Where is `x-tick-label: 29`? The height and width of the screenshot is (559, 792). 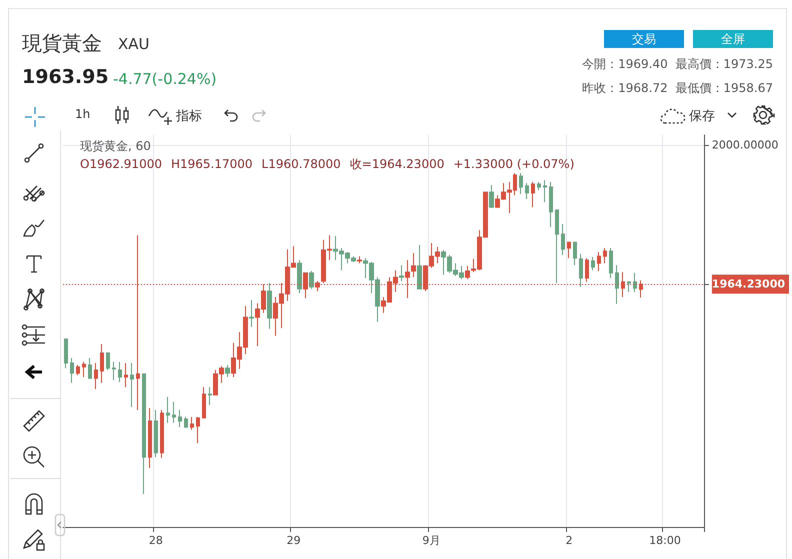 x-tick-label: 29 is located at coordinates (293, 540).